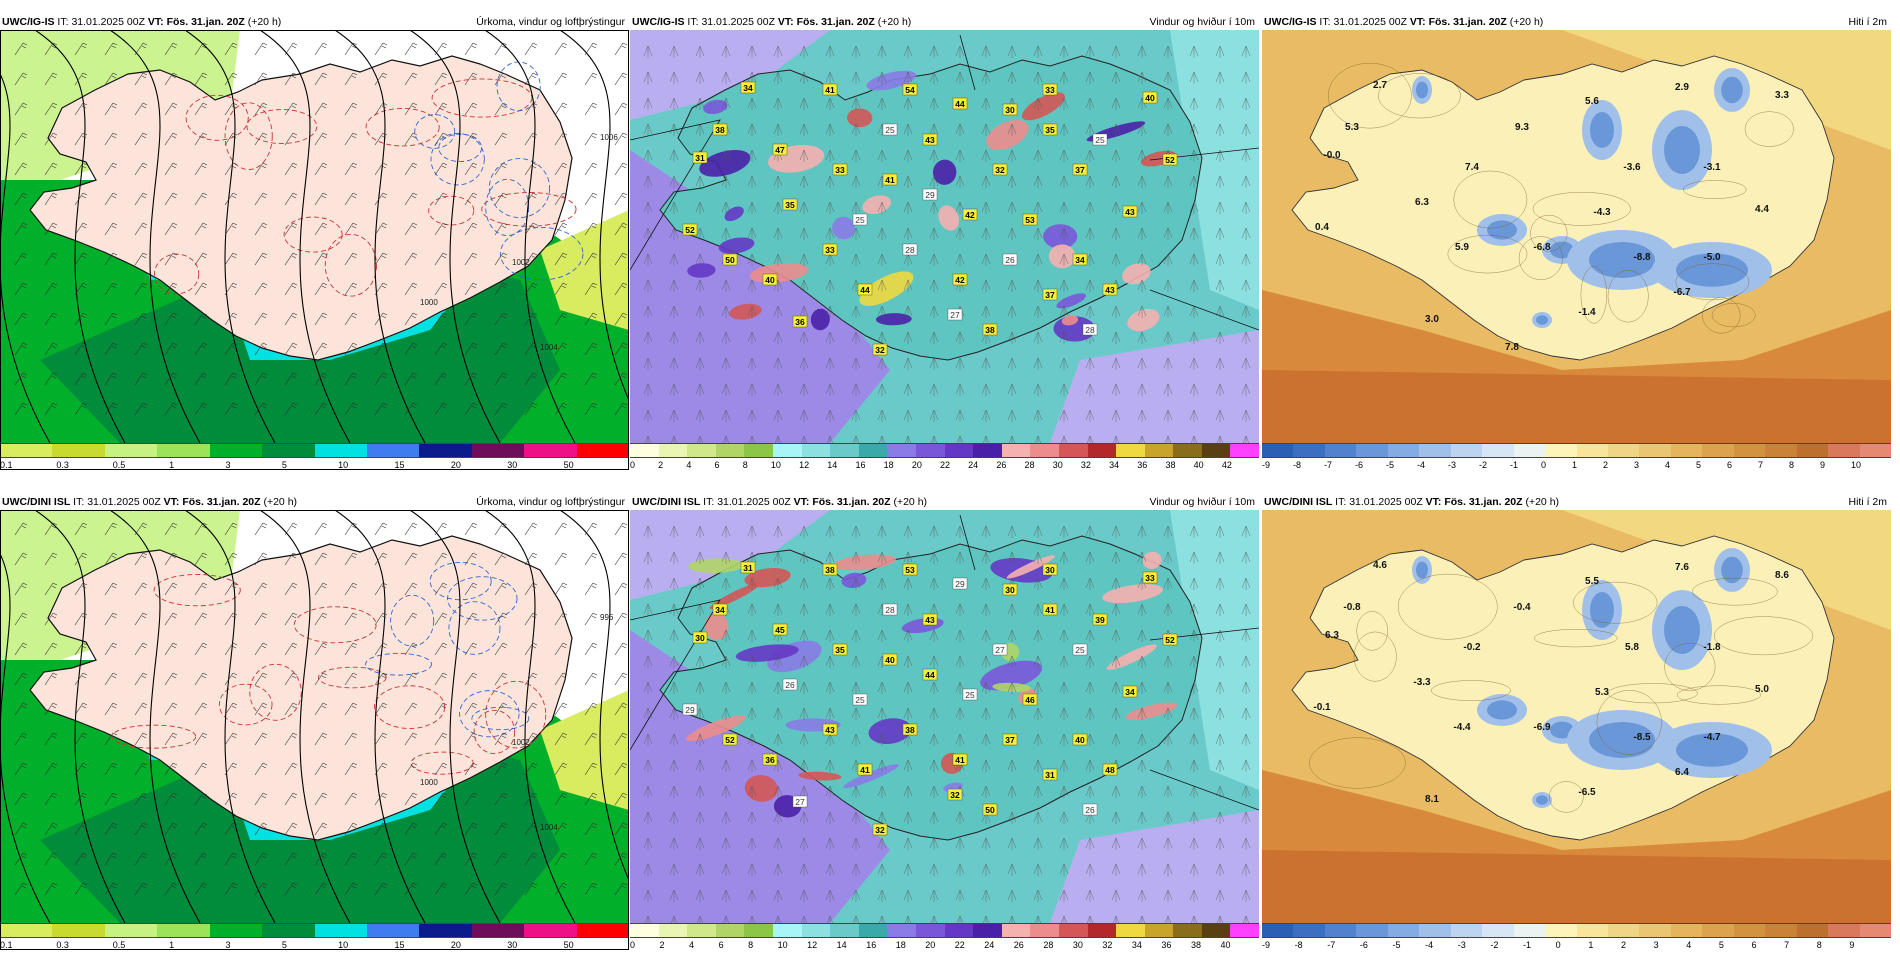 This screenshot has height=960, width=1900. I want to click on colorbar-tick-label: 16, so click(860, 465).